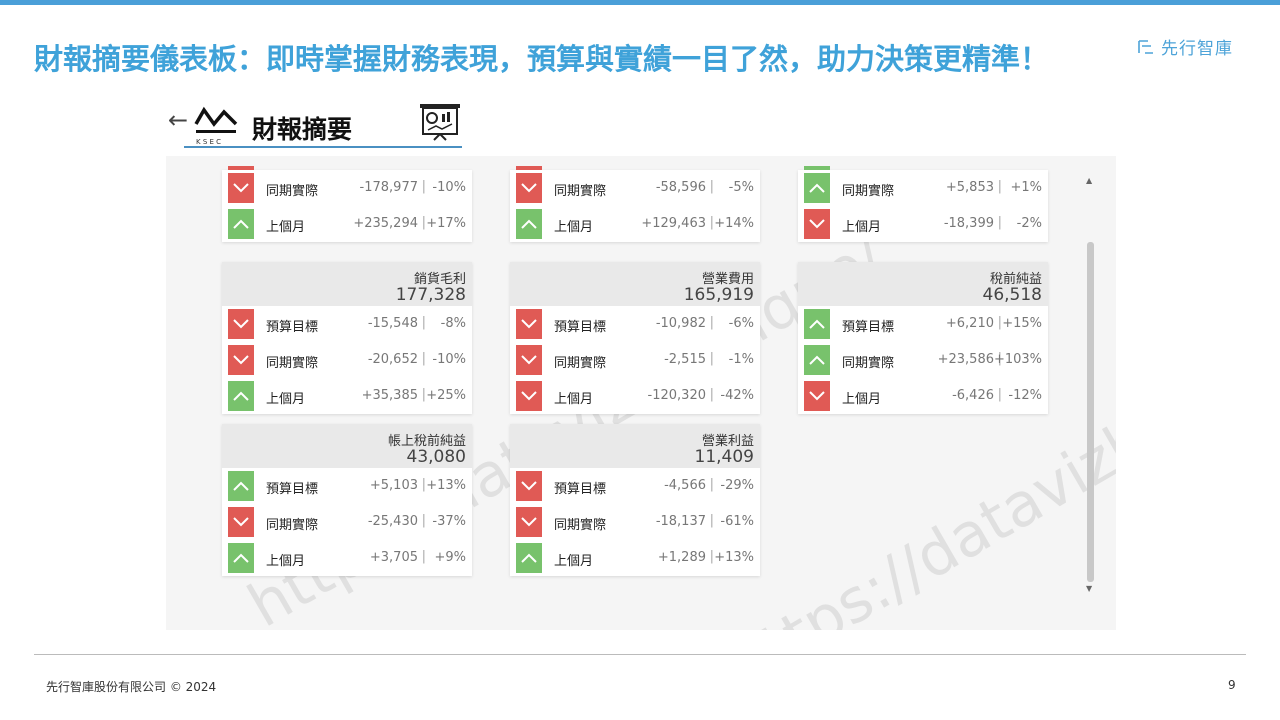 Image resolution: width=1280 pixels, height=720 pixels. What do you see at coordinates (1017, 359) in the screenshot?
I see `metric-percent: +103%` at bounding box center [1017, 359].